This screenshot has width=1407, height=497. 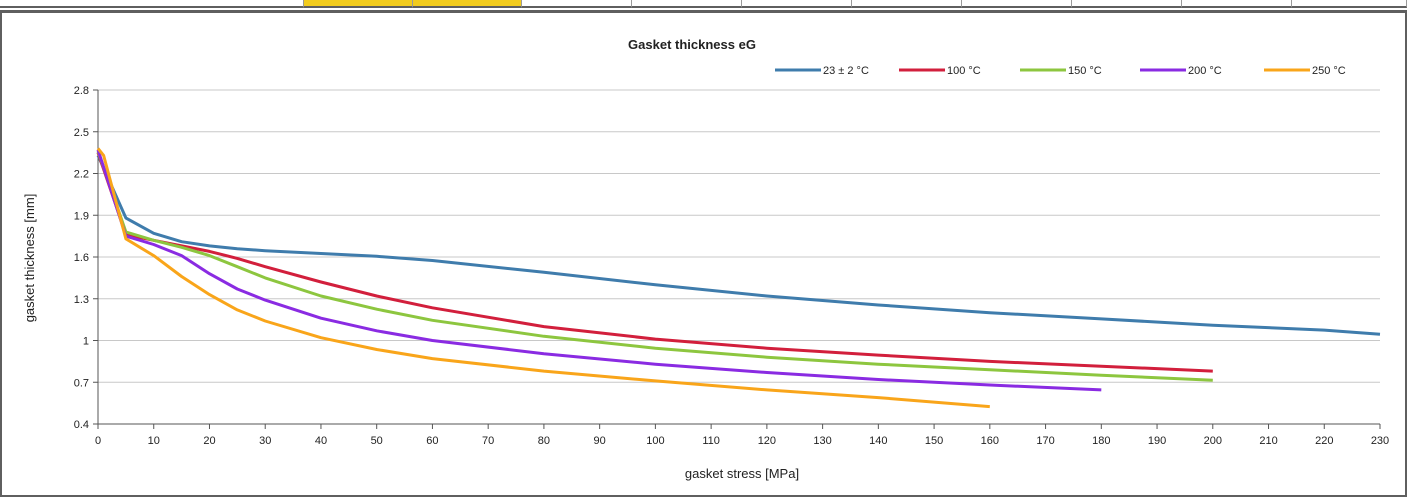 What do you see at coordinates (321, 441) in the screenshot?
I see `x-tick-label: 40` at bounding box center [321, 441].